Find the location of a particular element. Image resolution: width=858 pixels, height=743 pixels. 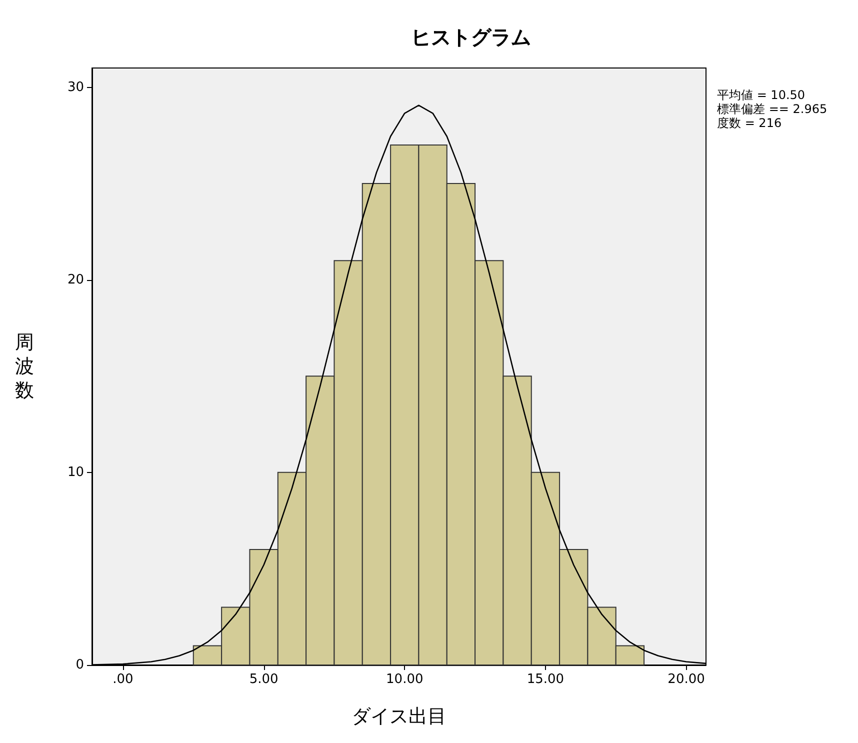

text: 平均値 = 10.50 is located at coordinates (761, 95).